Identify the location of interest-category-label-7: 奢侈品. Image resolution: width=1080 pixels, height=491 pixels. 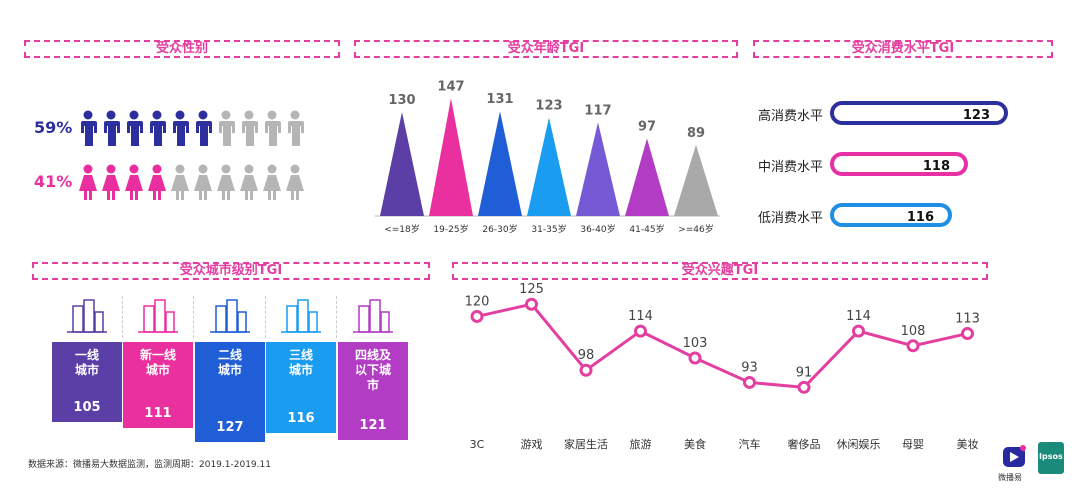
(804, 444).